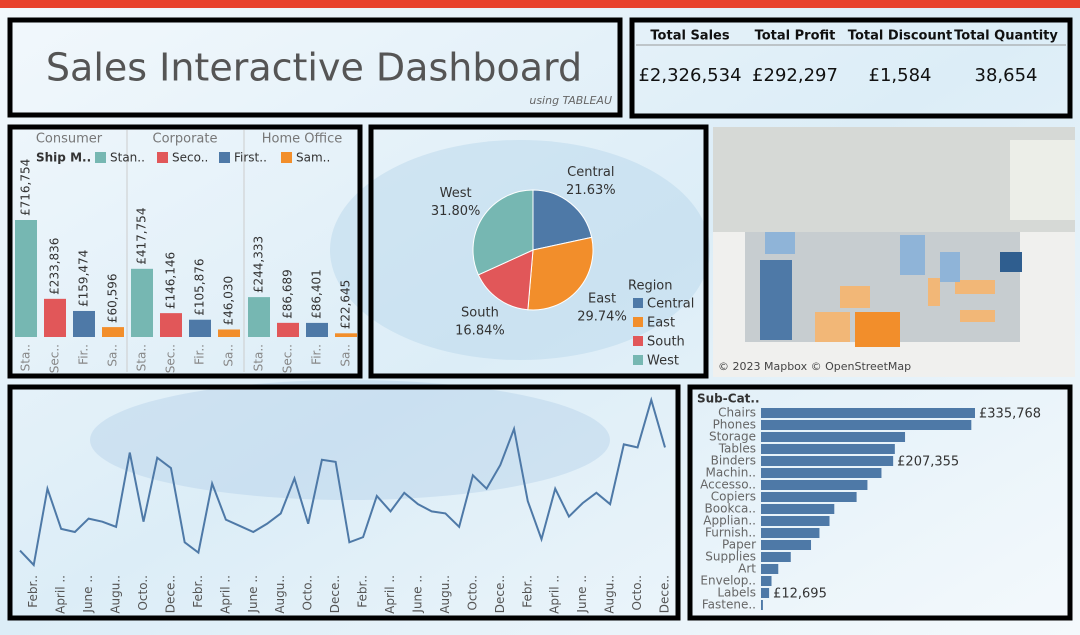 The image size is (1080, 635). I want to click on y-tick-label: Art, so click(747, 569).